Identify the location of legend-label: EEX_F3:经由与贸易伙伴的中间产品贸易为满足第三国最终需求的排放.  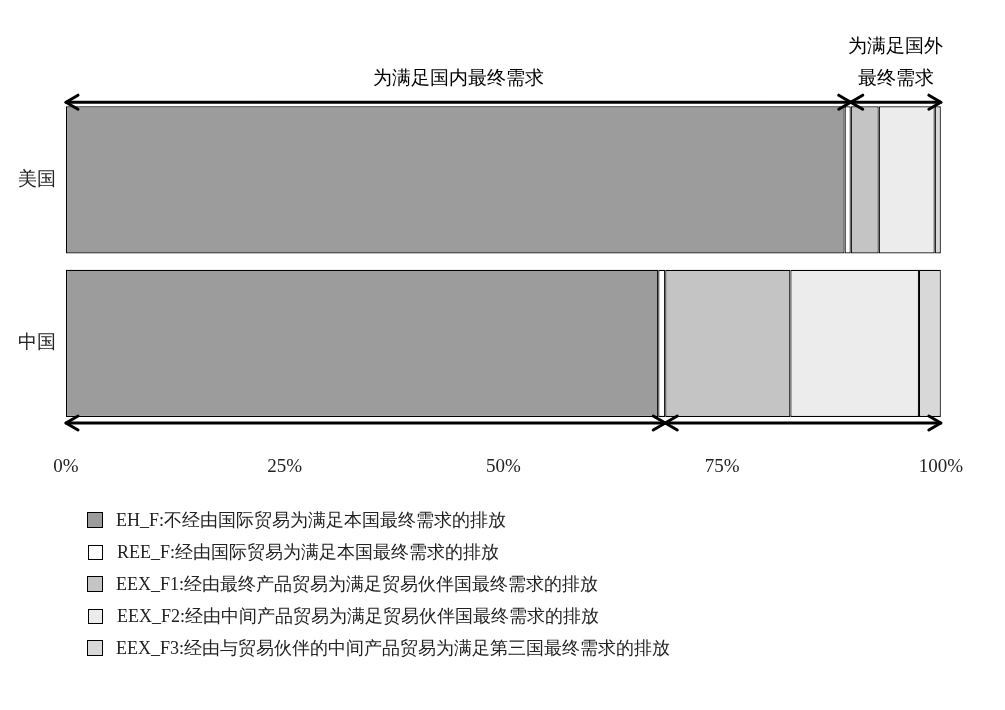
(393, 648).